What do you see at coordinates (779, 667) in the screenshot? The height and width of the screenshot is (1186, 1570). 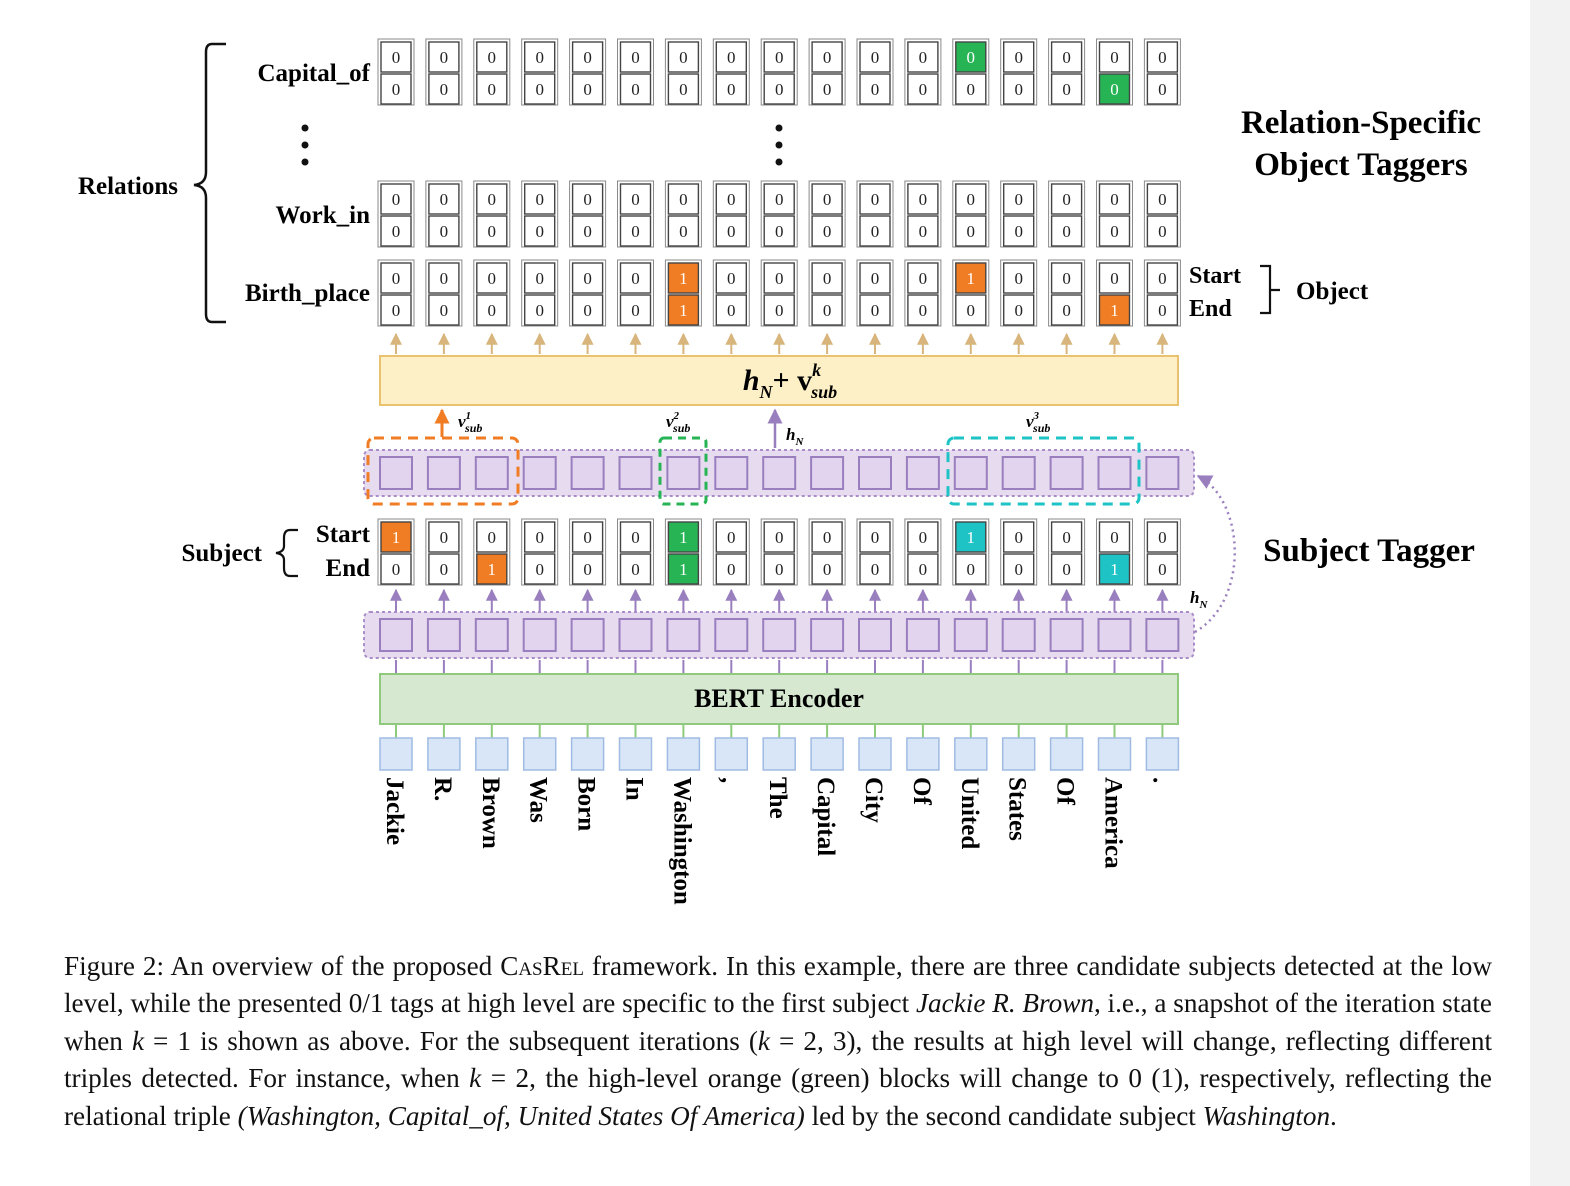 I see `bert-to-lower-arrows` at bounding box center [779, 667].